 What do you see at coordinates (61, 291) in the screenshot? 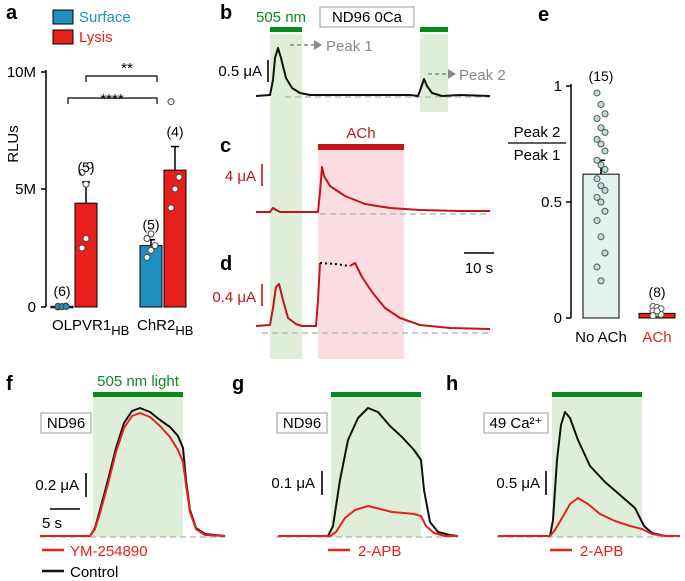
I see `n-label-a: (6)` at bounding box center [61, 291].